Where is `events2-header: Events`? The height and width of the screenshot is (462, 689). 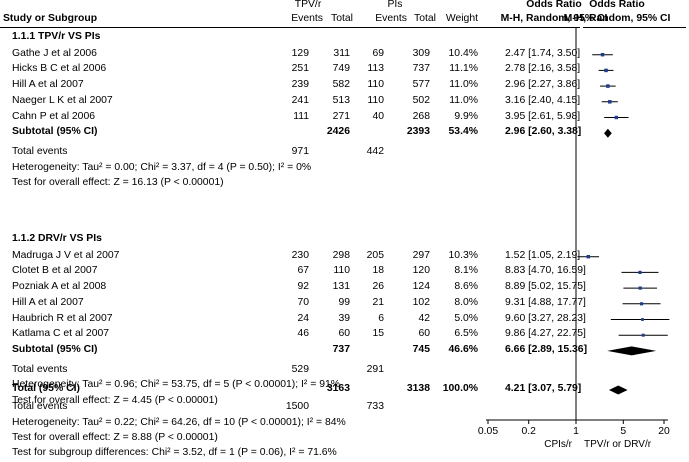 events2-header: Events is located at coordinates (391, 18).